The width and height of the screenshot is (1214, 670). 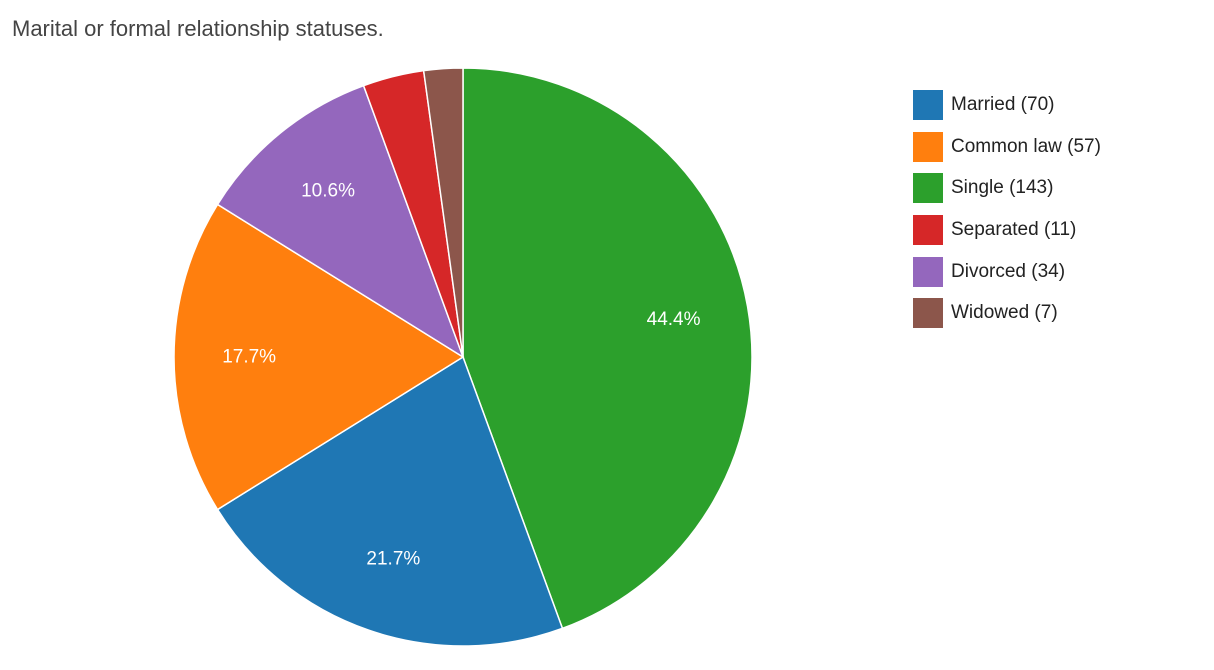 What do you see at coordinates (443, 212) in the screenshot?
I see `pie-slice-widowed` at bounding box center [443, 212].